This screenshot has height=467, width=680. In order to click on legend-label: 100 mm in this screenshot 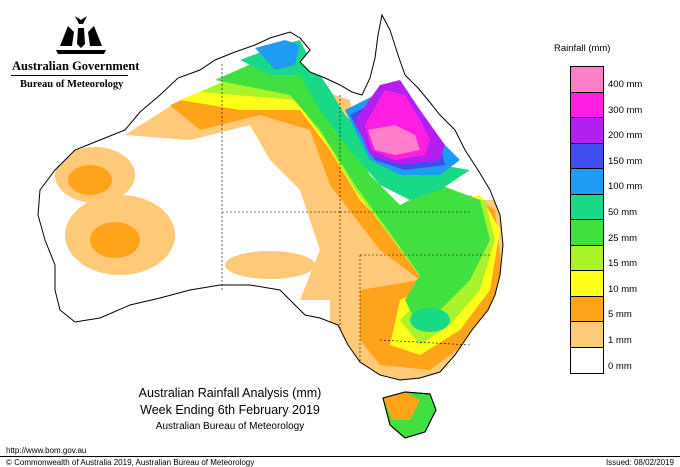, I will do `click(625, 187)`.